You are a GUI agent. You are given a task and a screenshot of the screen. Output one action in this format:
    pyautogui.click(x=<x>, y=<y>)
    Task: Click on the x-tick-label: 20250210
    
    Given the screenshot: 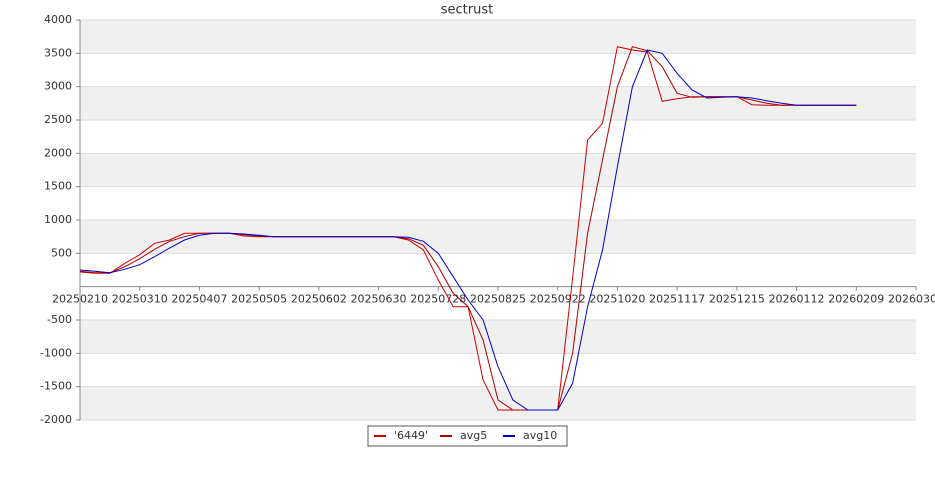 What is the action you would take?
    pyautogui.click(x=80, y=299)
    